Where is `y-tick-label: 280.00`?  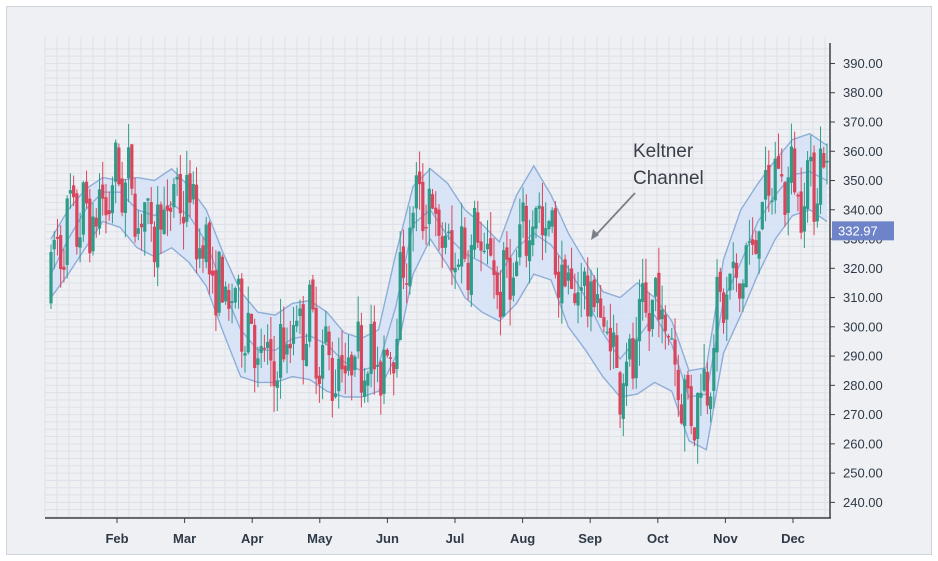 y-tick-label: 280.00 is located at coordinates (863, 385).